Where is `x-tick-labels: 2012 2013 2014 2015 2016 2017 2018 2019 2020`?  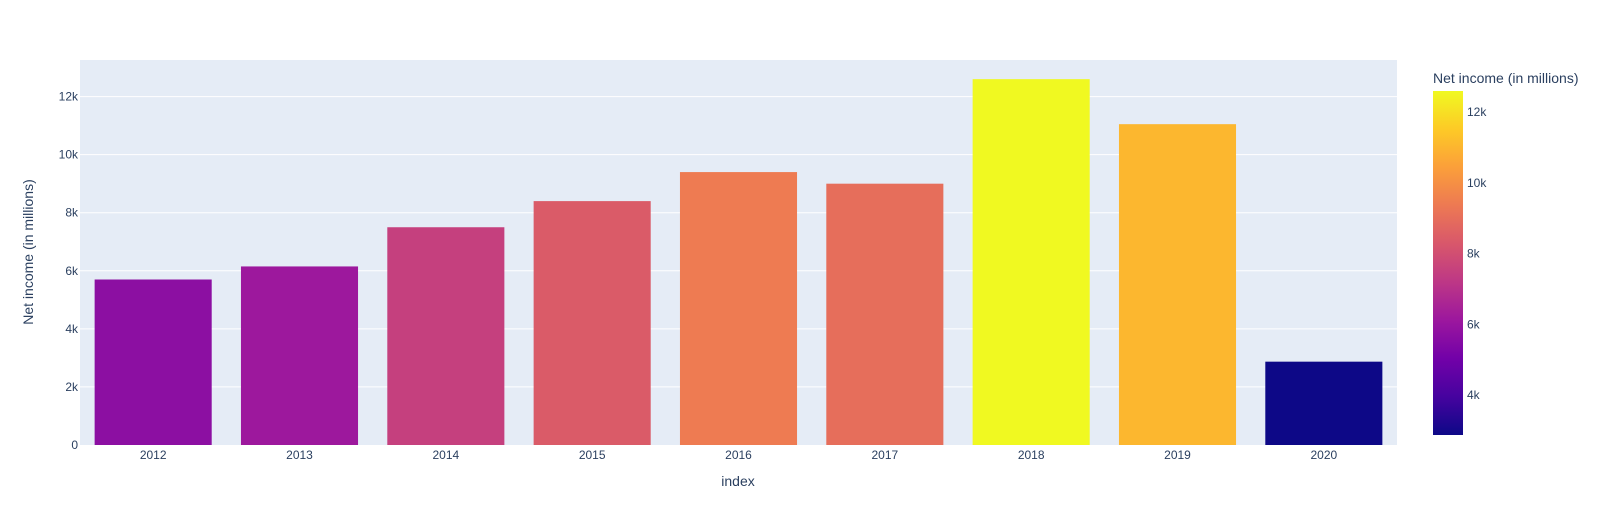 x-tick-labels: 2012 2013 2014 2015 2016 2017 2018 2019 2020 is located at coordinates (739, 455).